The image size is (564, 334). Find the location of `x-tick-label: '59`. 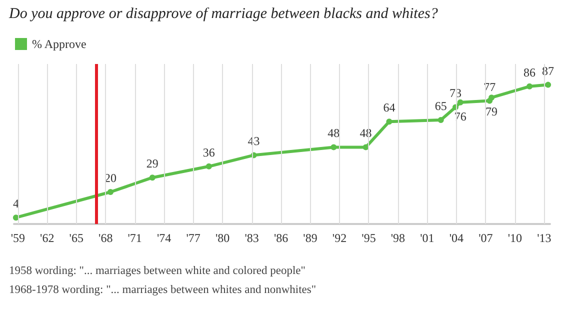

x-tick-label: '59 is located at coordinates (17, 238).